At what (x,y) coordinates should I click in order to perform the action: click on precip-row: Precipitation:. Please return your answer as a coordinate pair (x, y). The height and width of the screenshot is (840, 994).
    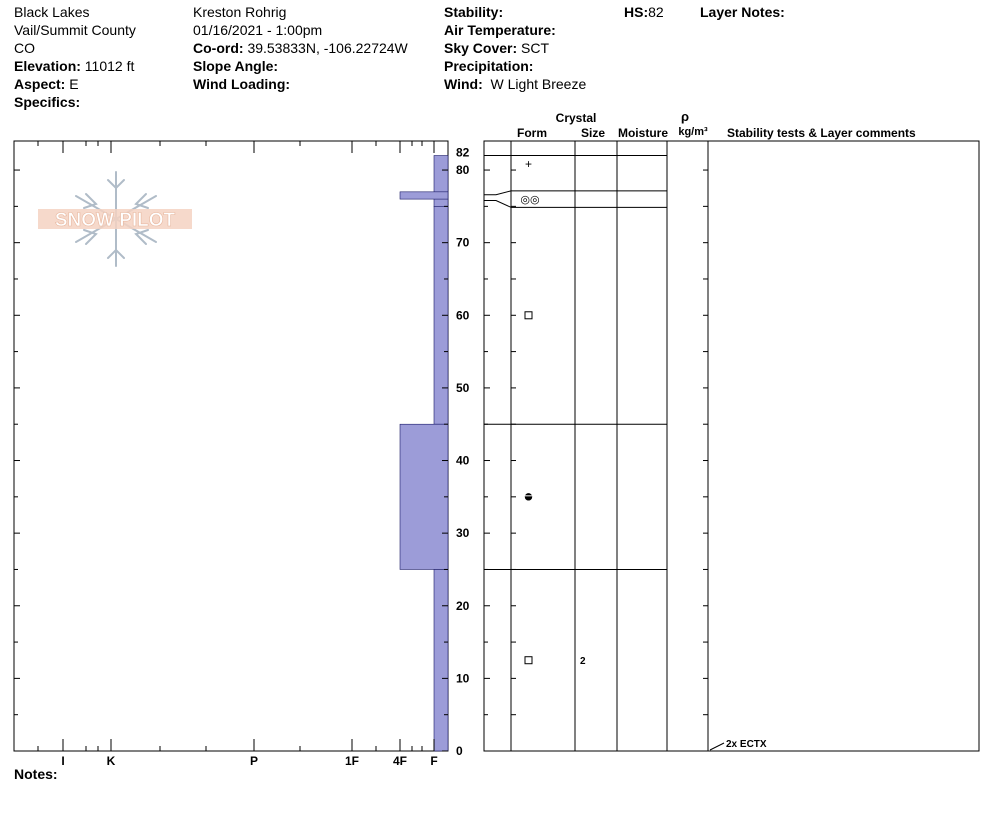
    Looking at the image, I should click on (515, 66).